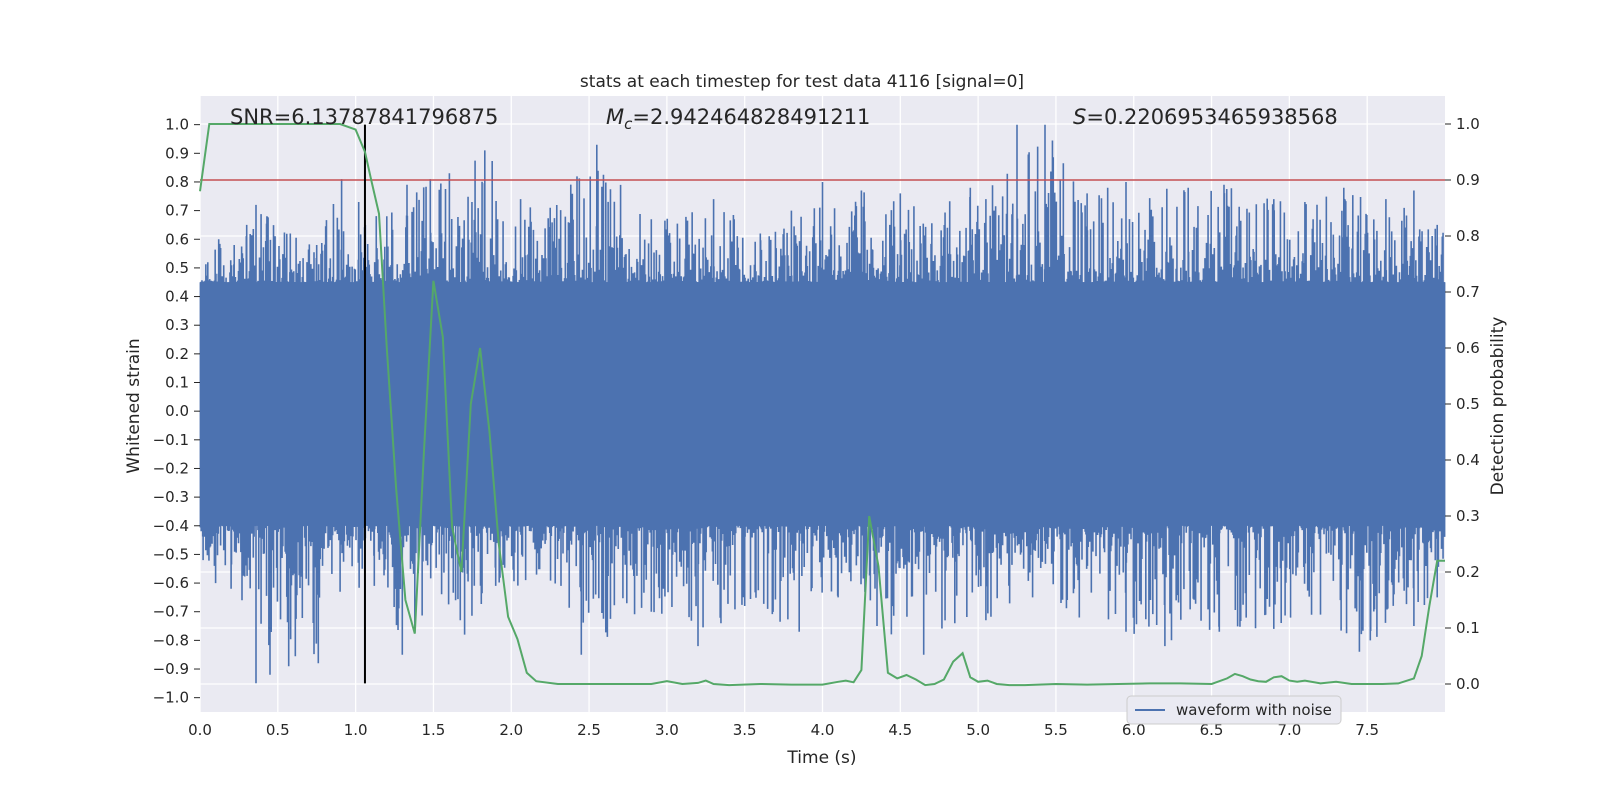 The image size is (1600, 800). Describe the element at coordinates (177, 297) in the screenshot. I see `y-tick-label: 0.4` at that location.